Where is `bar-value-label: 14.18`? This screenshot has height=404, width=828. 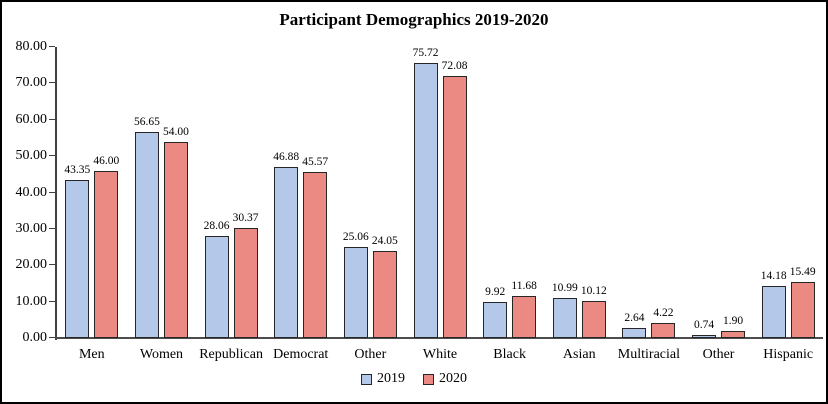 bar-value-label: 14.18 is located at coordinates (773, 276).